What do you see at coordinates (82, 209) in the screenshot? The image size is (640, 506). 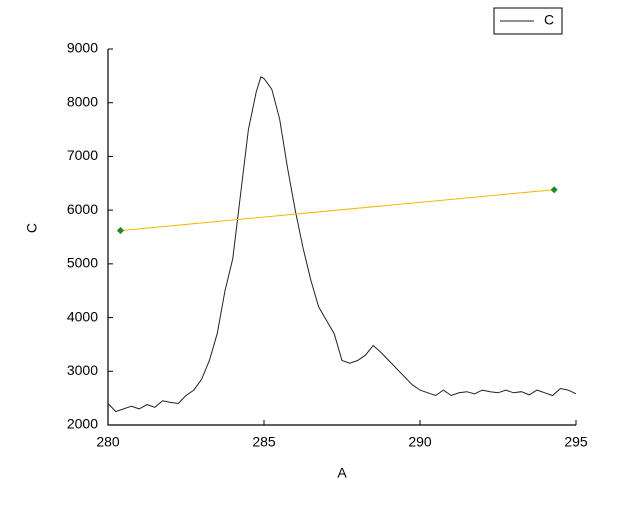 I see `y-tick-label: 6000` at bounding box center [82, 209].